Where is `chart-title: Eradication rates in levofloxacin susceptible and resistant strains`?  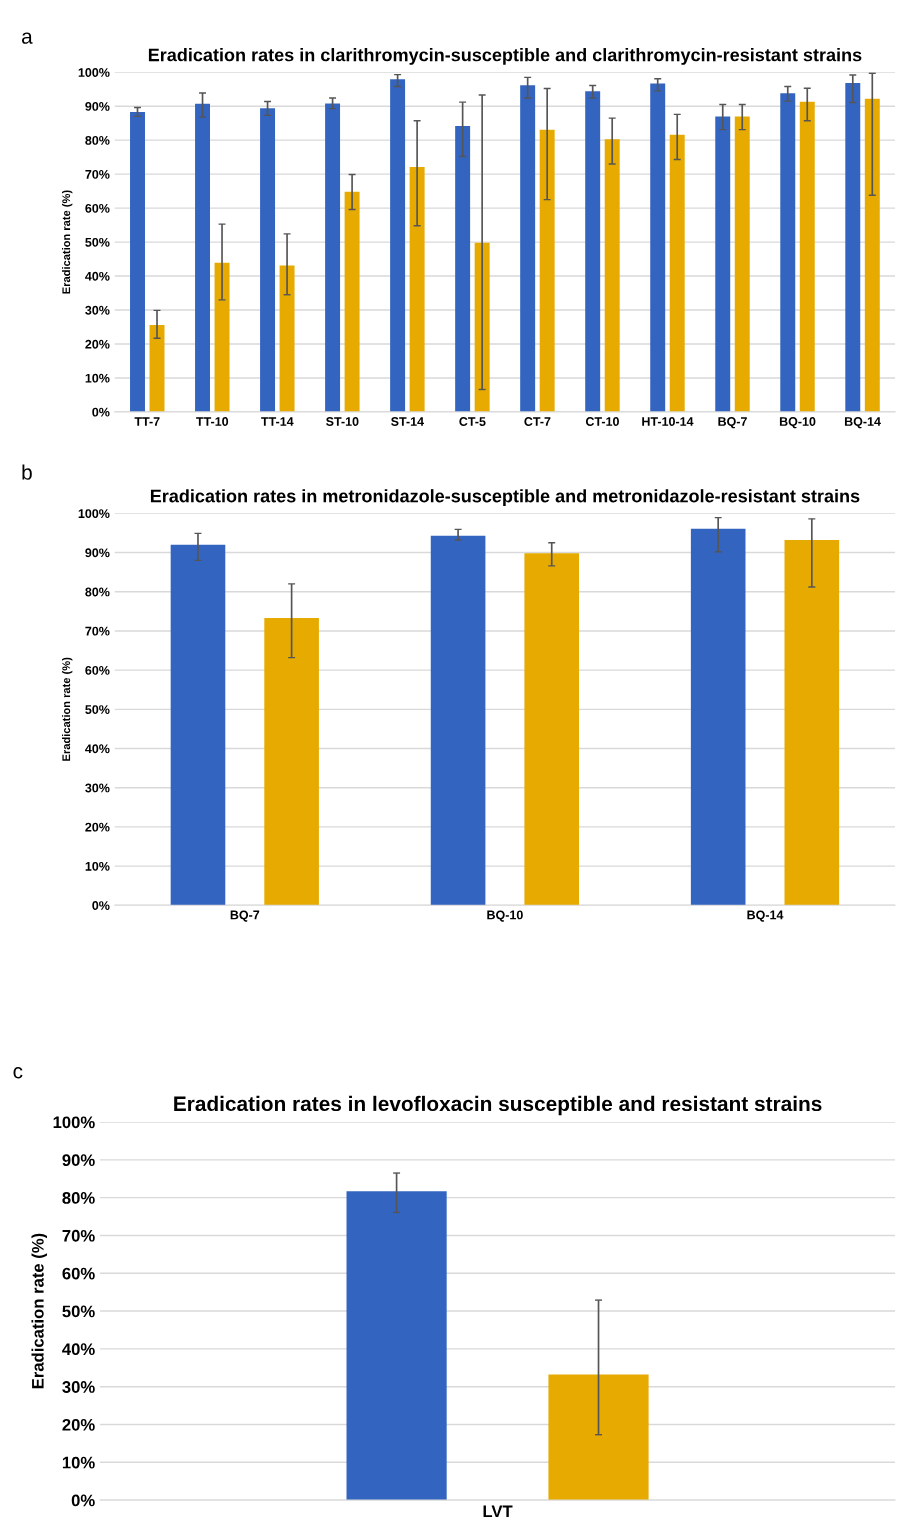 chart-title: Eradication rates in levofloxacin susceptible and resistant strains is located at coordinates (498, 1105).